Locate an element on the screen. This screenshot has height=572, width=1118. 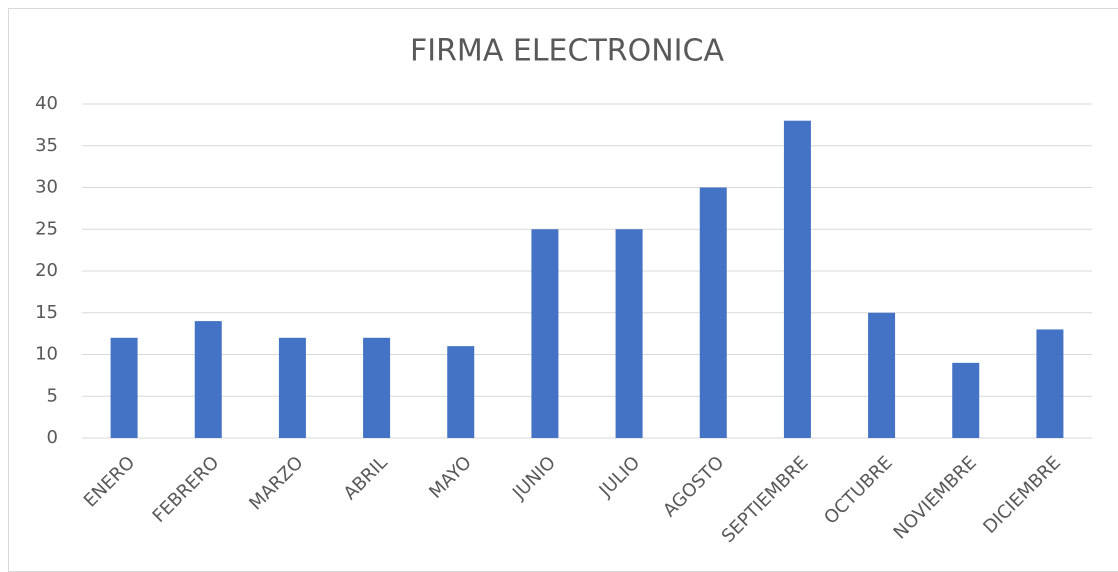
y-tick-label: 5 is located at coordinates (52, 395).